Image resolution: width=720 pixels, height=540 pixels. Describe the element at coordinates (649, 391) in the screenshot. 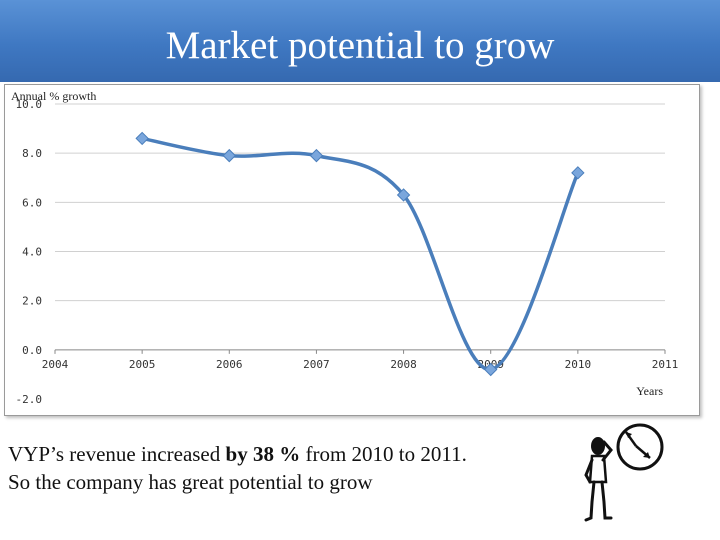

I see `x-axis-label: Years` at that location.